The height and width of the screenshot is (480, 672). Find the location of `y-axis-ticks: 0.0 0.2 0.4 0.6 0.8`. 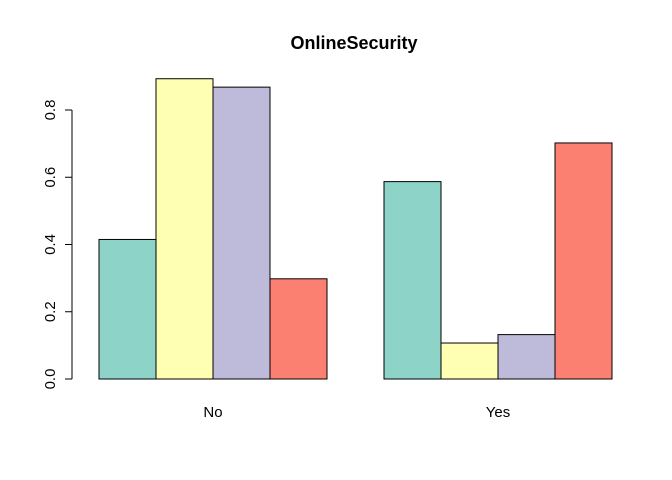

y-axis-ticks: 0.0 0.2 0.4 0.6 0.8 is located at coordinates (57, 245).